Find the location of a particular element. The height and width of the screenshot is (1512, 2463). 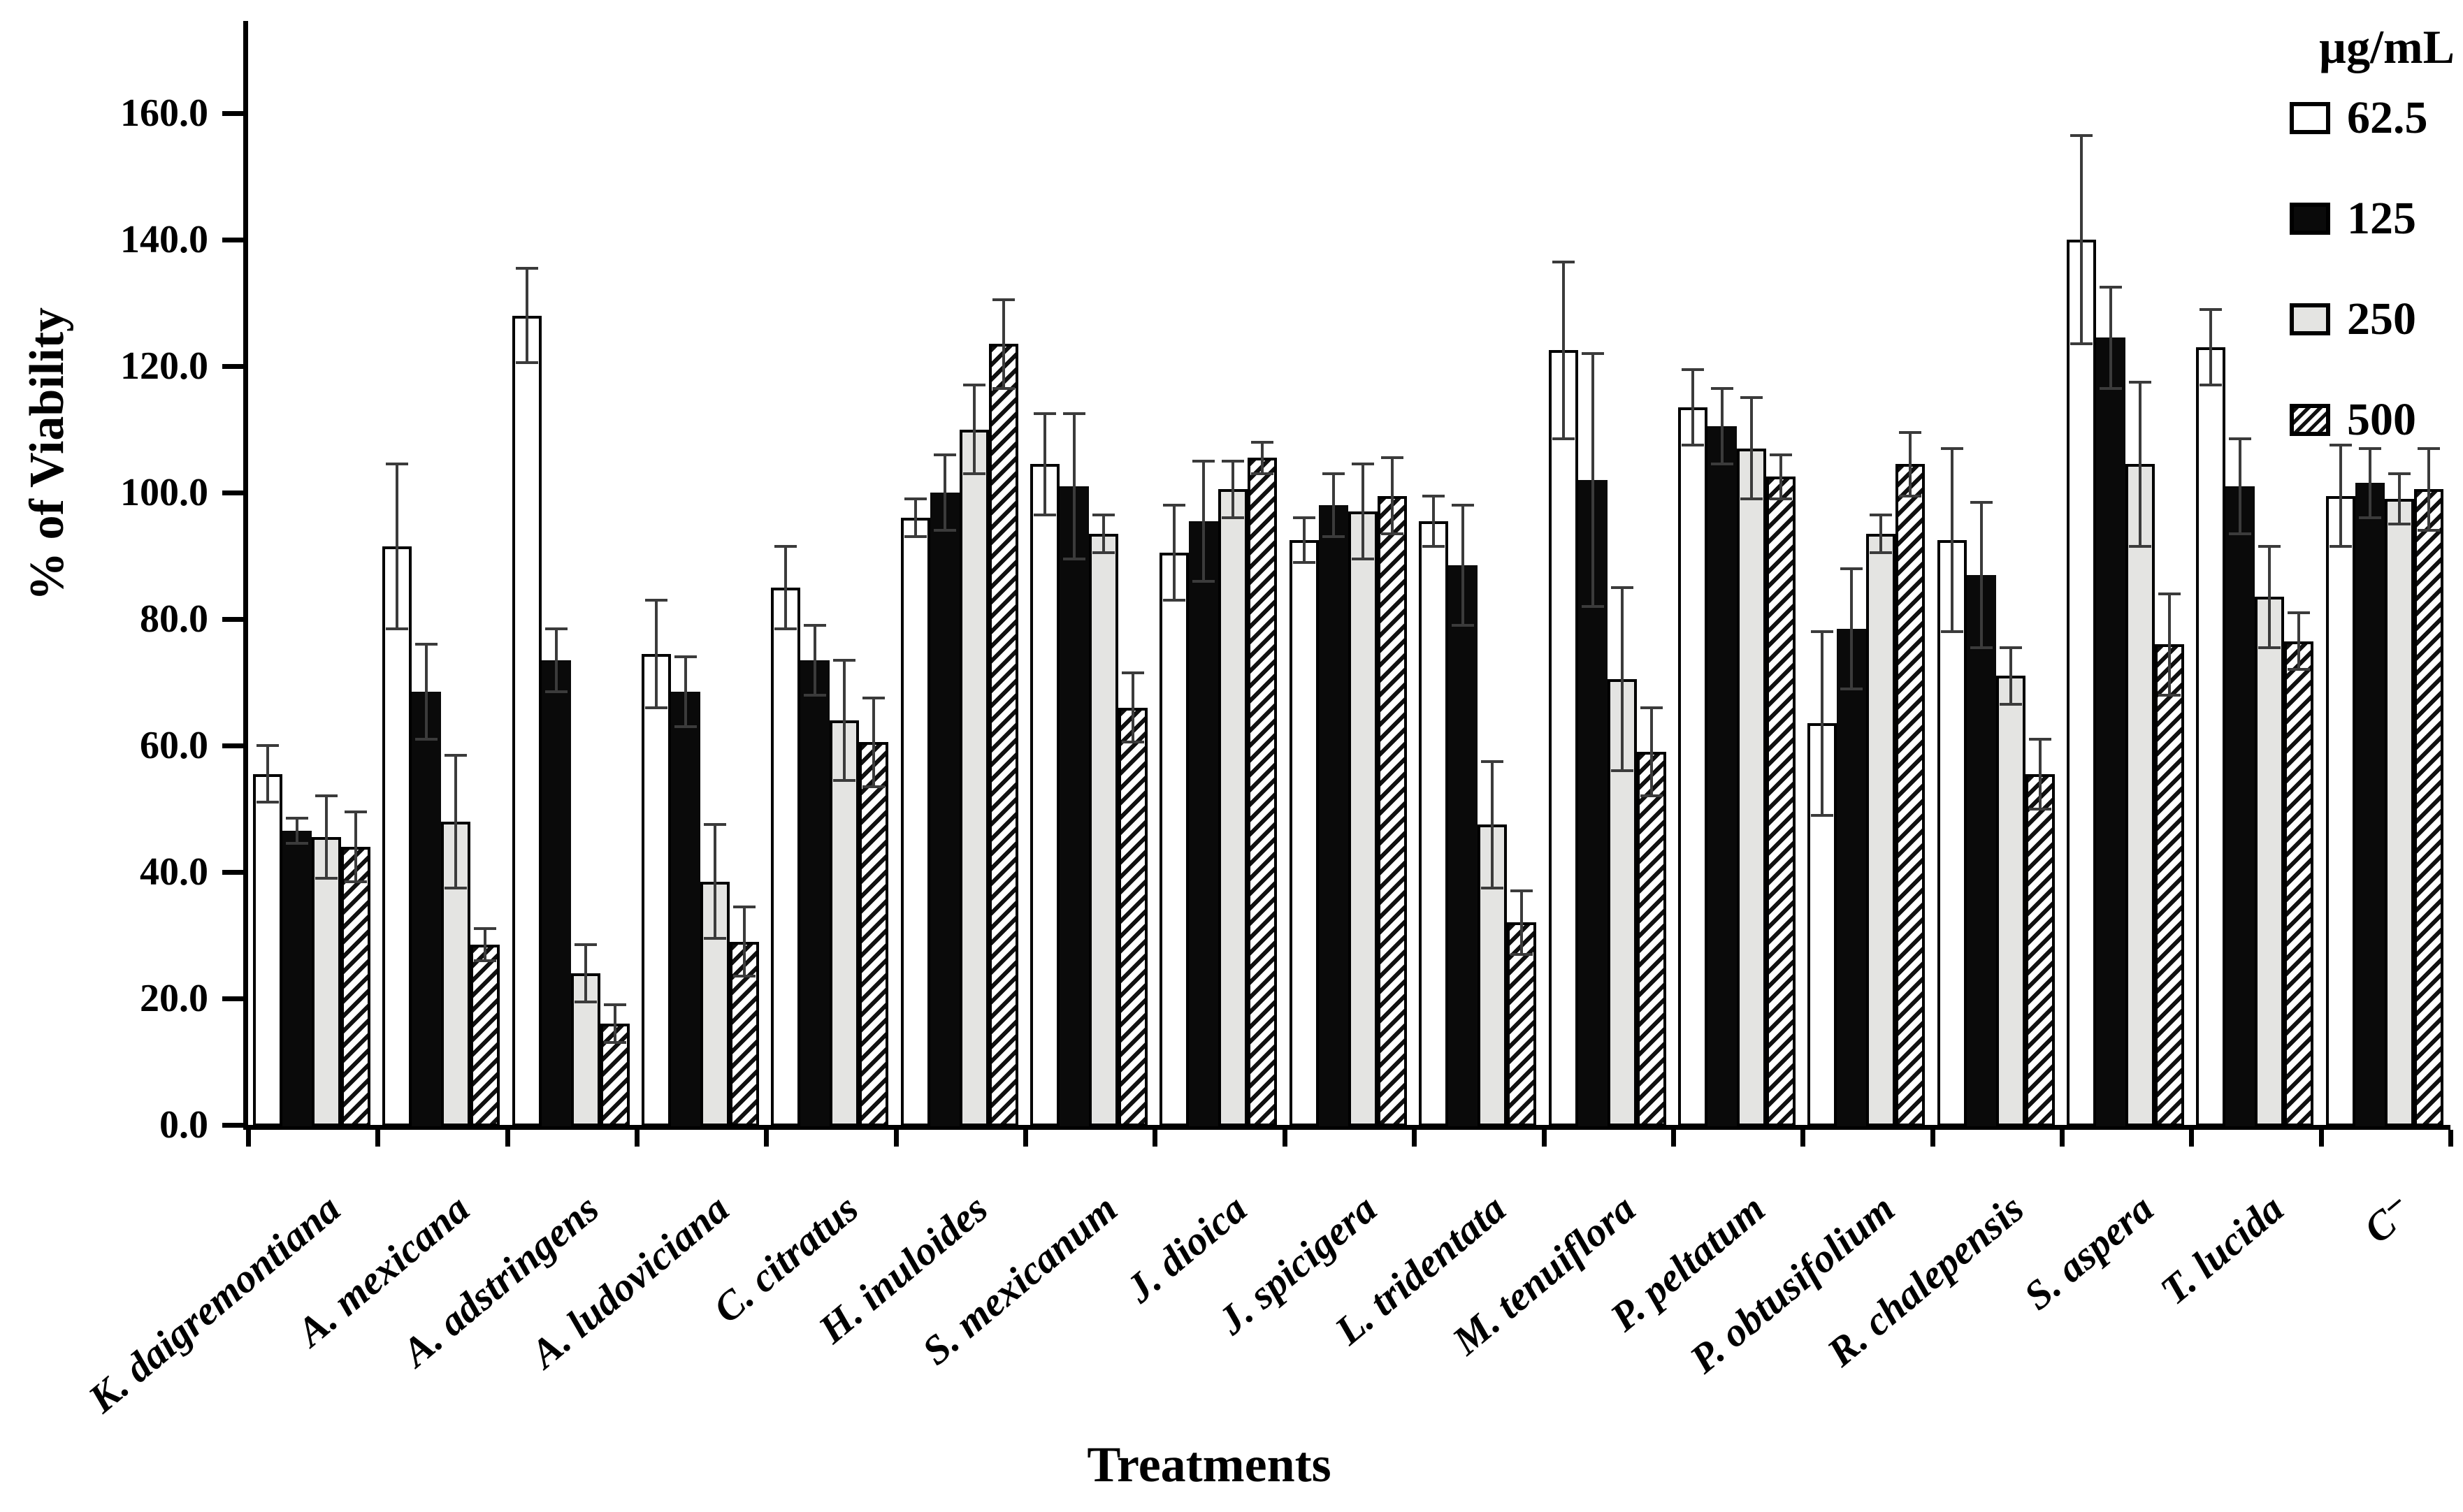

legend-item: 125 is located at coordinates (2343, 218).